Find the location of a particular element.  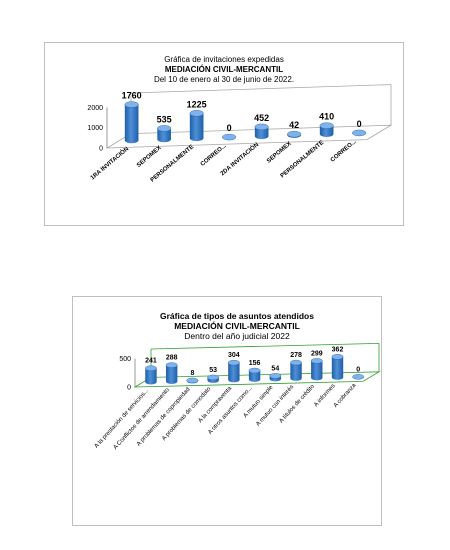

chart2-data-label: 54 is located at coordinates (275, 368).